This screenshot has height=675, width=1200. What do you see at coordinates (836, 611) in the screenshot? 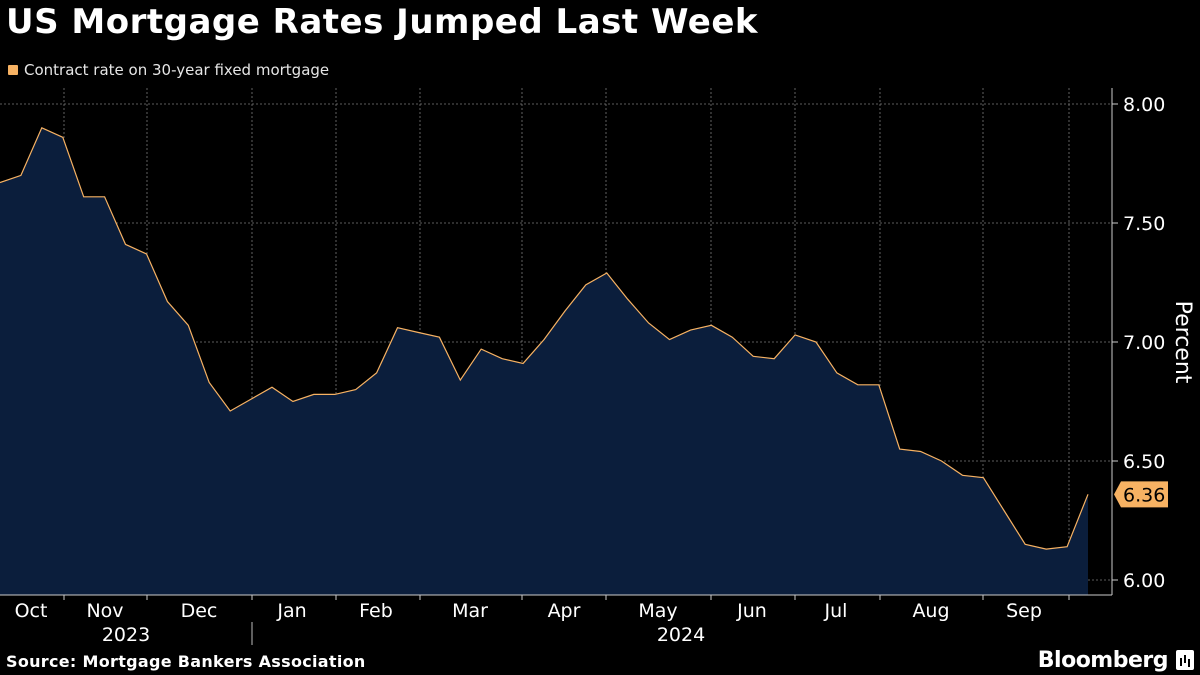
I see `x-tick-label: Jul` at bounding box center [836, 611].